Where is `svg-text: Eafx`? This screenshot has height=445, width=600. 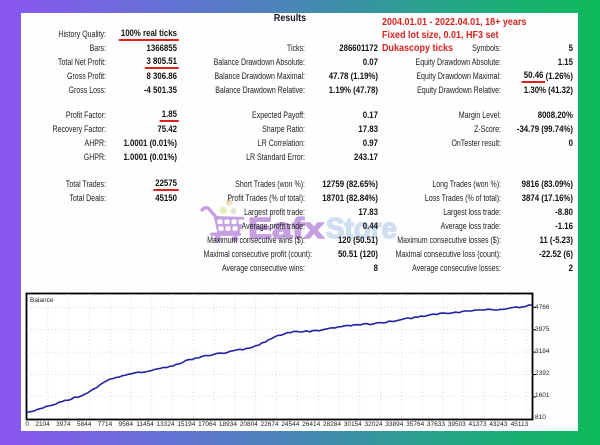 svg-text: Eafx is located at coordinates (286, 229).